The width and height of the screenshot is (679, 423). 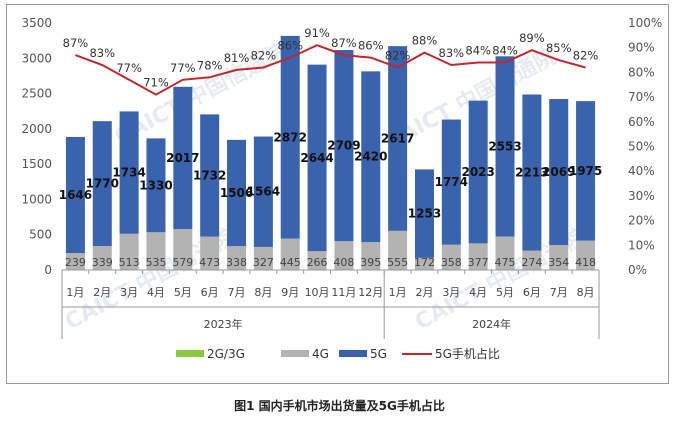 I want to click on data-label-4g: 445, so click(x=290, y=262).